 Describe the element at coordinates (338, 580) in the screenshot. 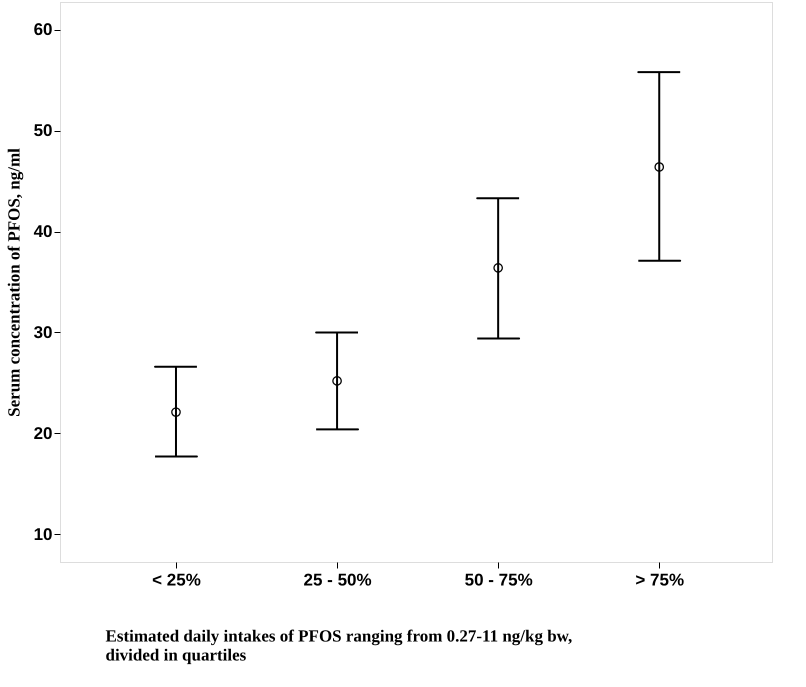

I see `x-tick-label: 25 - 50%` at that location.